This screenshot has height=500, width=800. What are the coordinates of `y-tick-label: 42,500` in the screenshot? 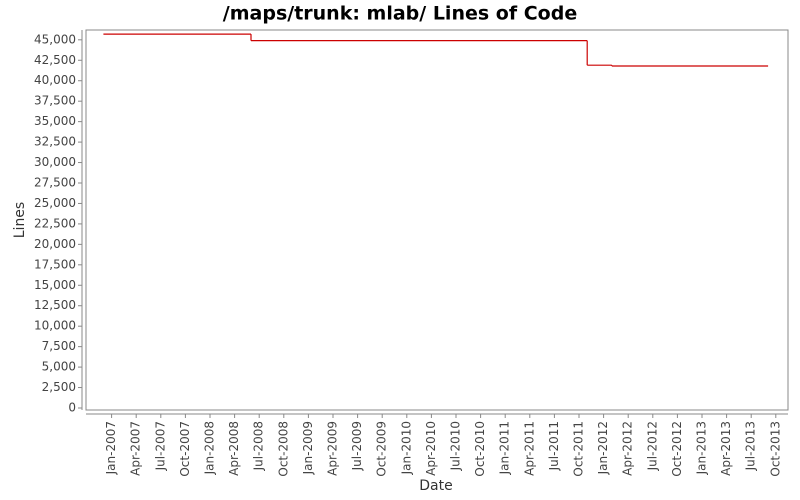 It's located at (55, 60).